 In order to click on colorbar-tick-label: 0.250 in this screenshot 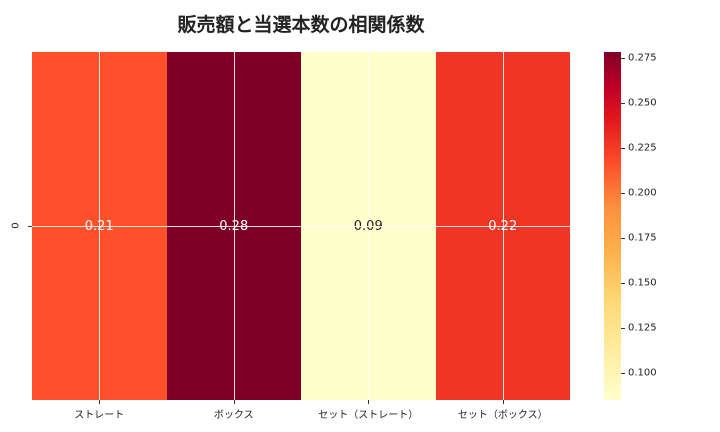, I will do `click(642, 103)`.